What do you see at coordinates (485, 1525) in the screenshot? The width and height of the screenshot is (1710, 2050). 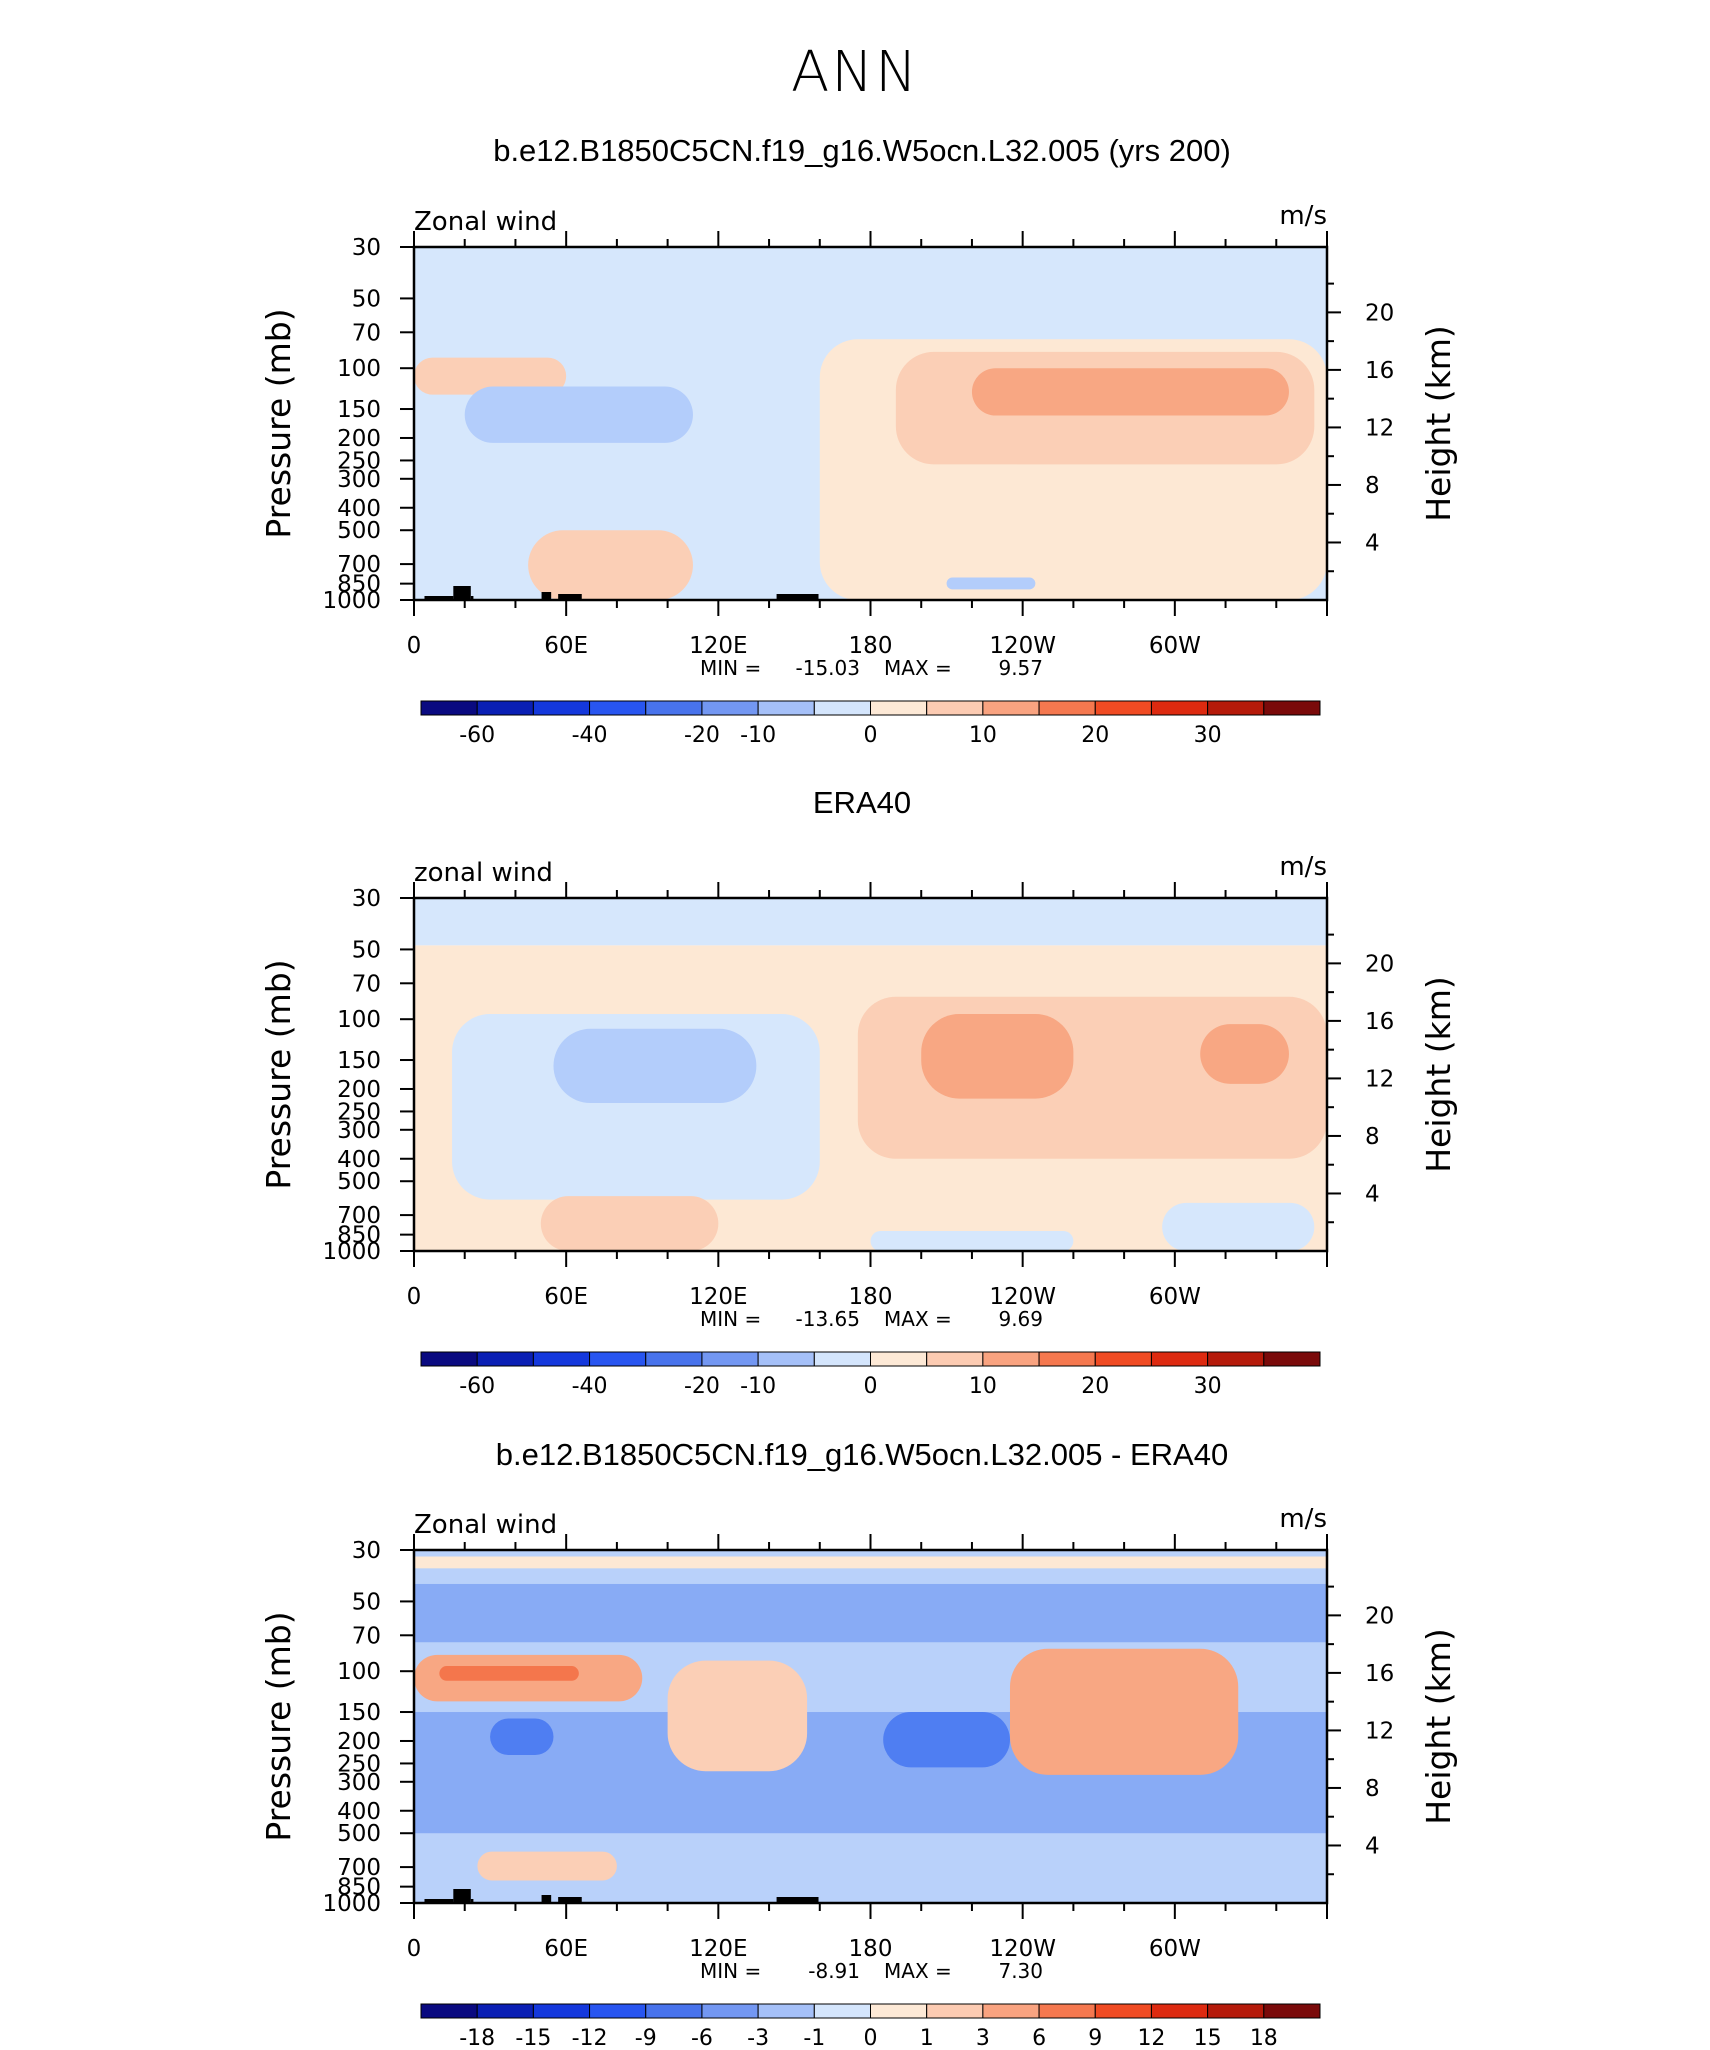 I see `variable-label: Zonal wind` at bounding box center [485, 1525].